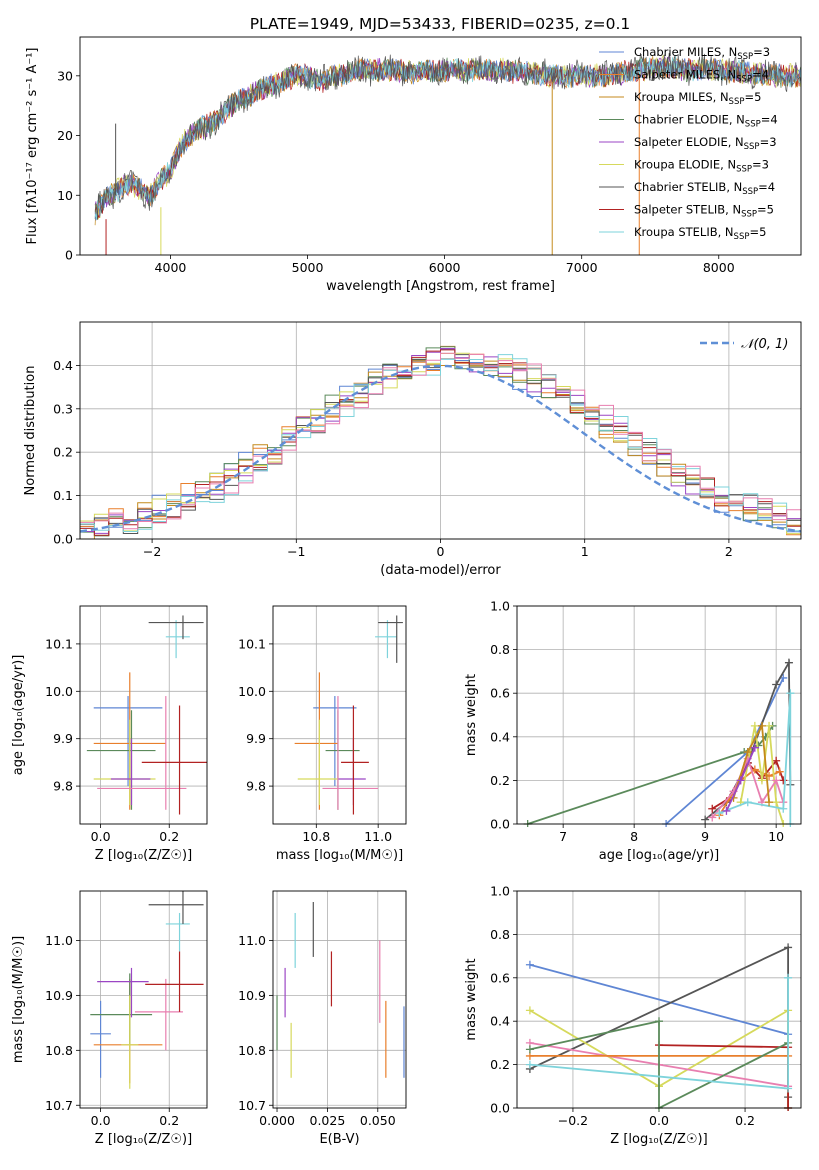 The height and width of the screenshot is (1170, 819). Describe the element at coordinates (69, 255) in the screenshot. I see `y-tick-label: 0` at that location.